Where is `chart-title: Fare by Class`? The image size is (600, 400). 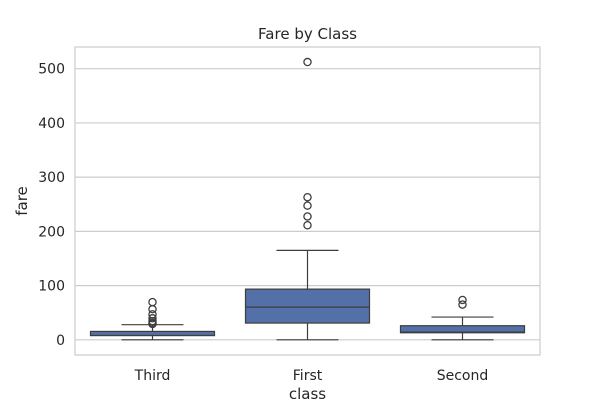
chart-title: Fare by Class is located at coordinates (307, 34).